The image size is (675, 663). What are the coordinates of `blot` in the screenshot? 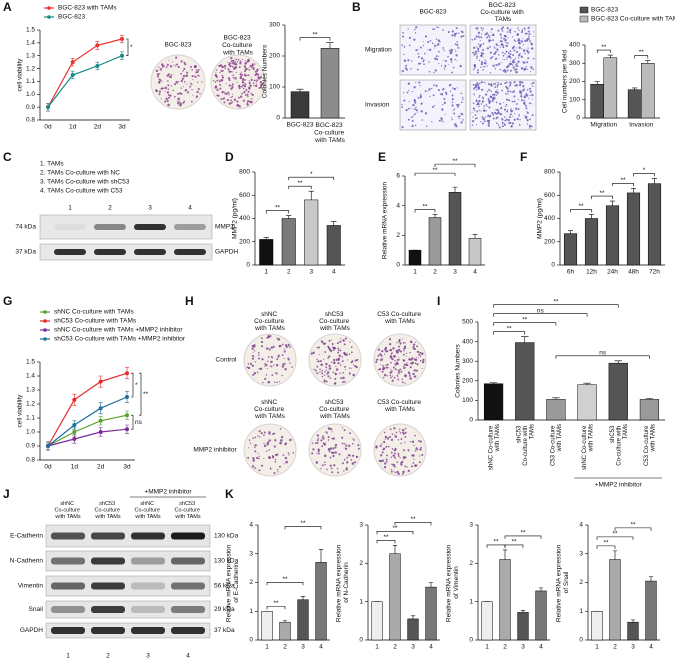 It's located at (128, 630).